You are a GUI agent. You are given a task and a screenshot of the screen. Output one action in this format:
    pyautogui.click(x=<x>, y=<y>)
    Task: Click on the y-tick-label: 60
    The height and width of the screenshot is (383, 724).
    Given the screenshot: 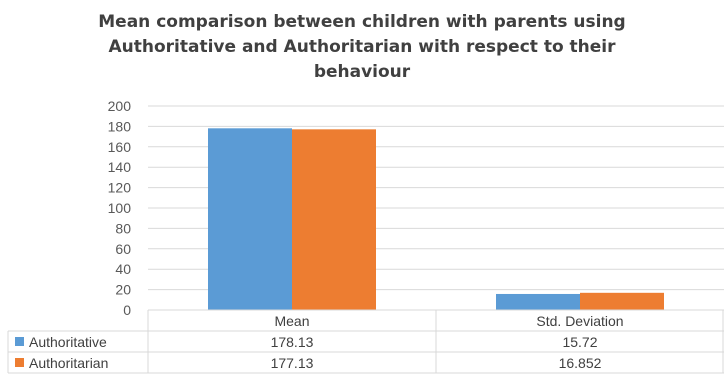 What is the action you would take?
    pyautogui.click(x=123, y=249)
    